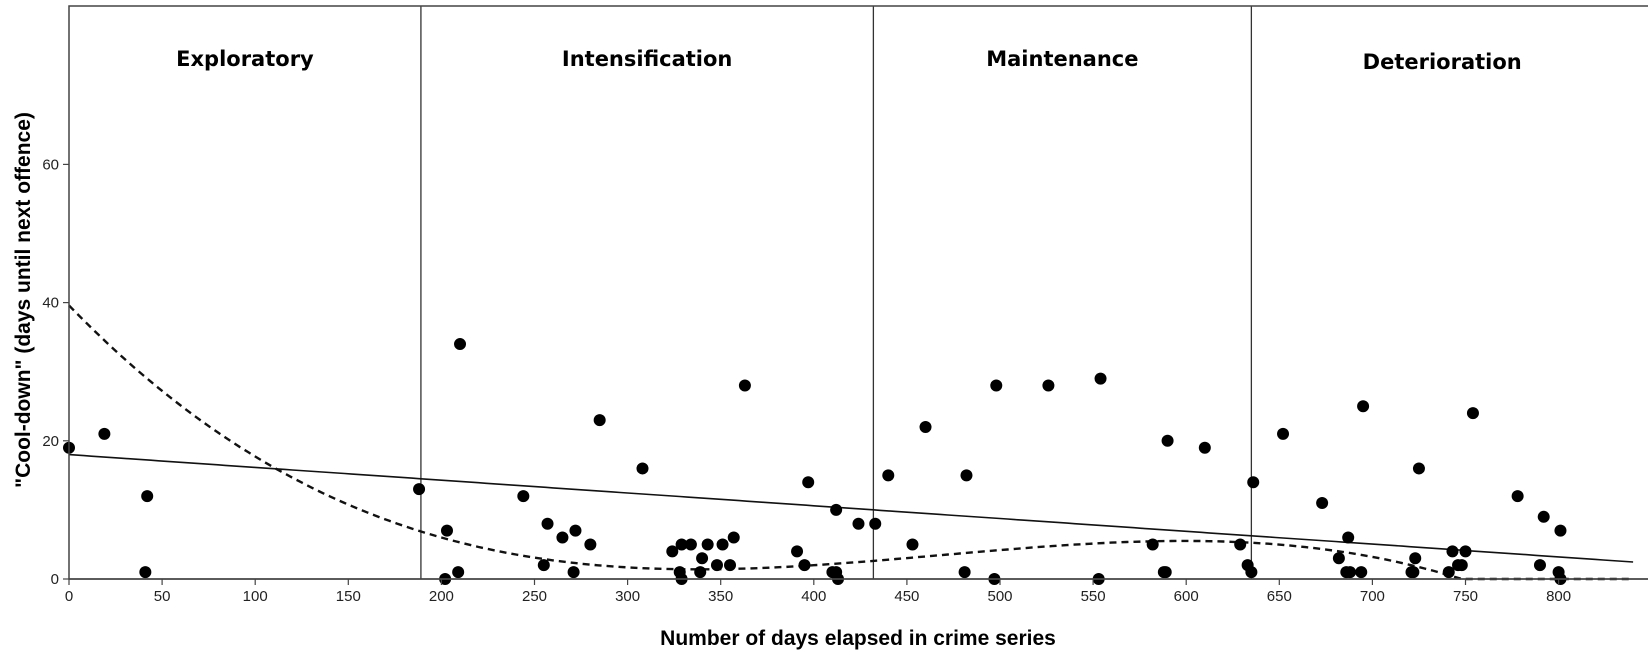 The height and width of the screenshot is (653, 1648). I want to click on x-tick-label: 500, so click(999, 596).